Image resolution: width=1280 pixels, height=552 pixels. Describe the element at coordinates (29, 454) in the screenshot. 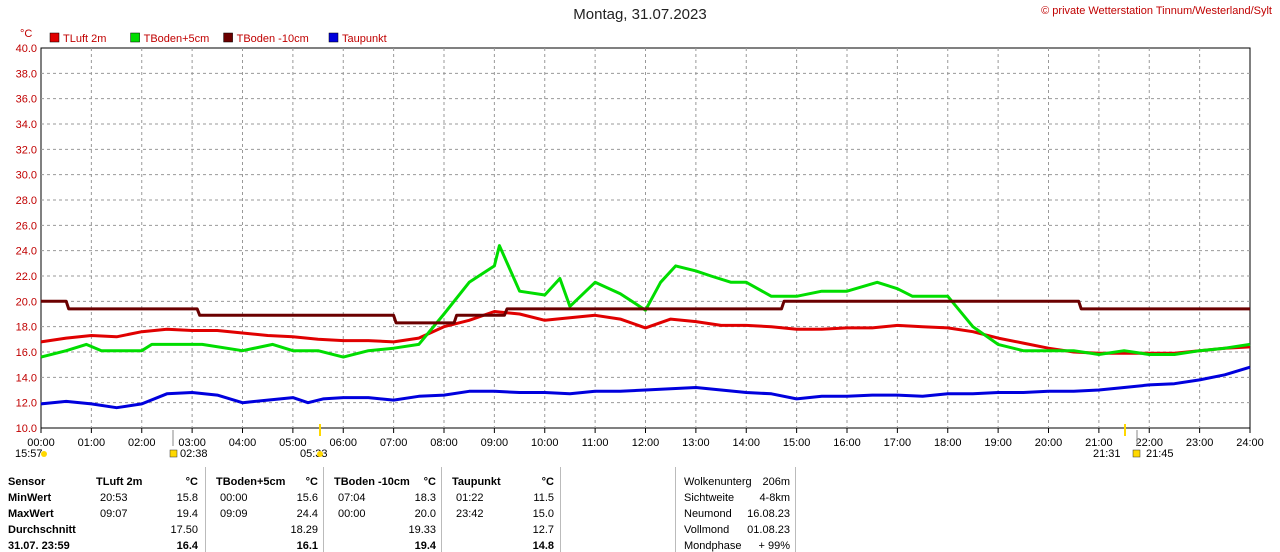

I see `sun-moon-time: 15:57` at that location.